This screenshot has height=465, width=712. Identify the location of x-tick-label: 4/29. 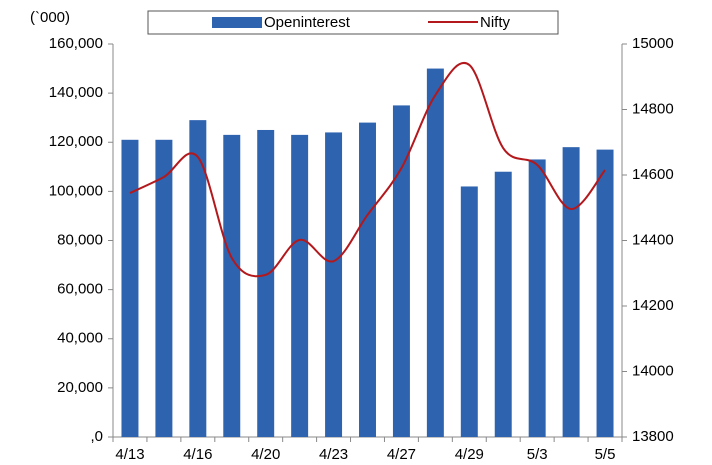
(469, 454).